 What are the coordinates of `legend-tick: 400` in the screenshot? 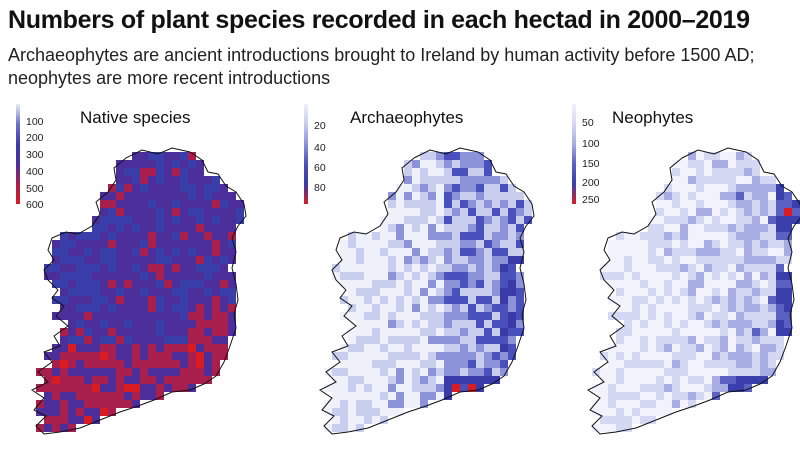 It's located at (35, 172).